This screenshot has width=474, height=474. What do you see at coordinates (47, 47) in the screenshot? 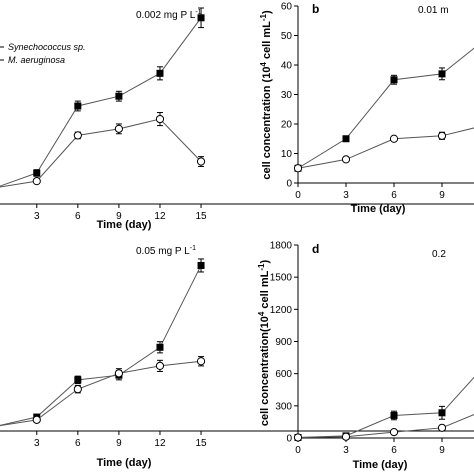
I see `legend-entry: Synechococcus sp.` at bounding box center [47, 47].